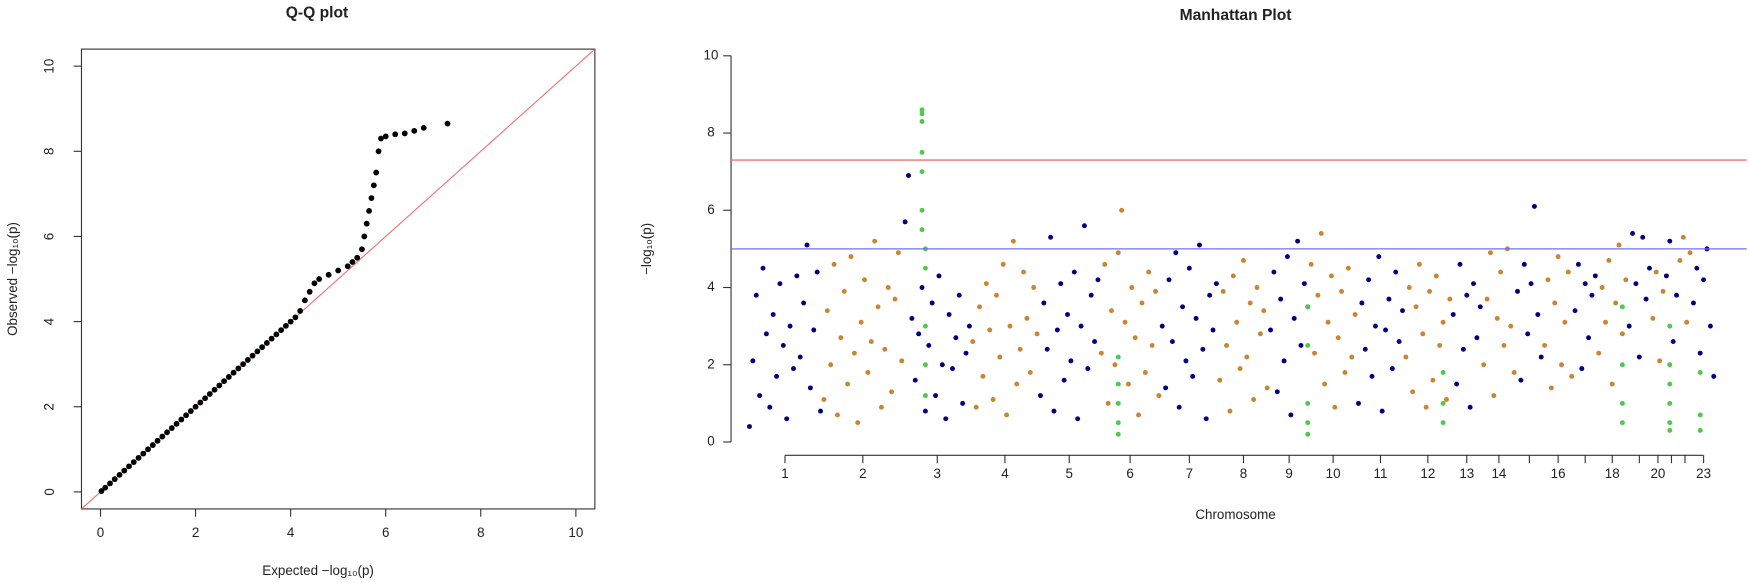 This screenshot has height=583, width=1750. What do you see at coordinates (710, 363) in the screenshot?
I see `y-tick-label: 2` at bounding box center [710, 363].